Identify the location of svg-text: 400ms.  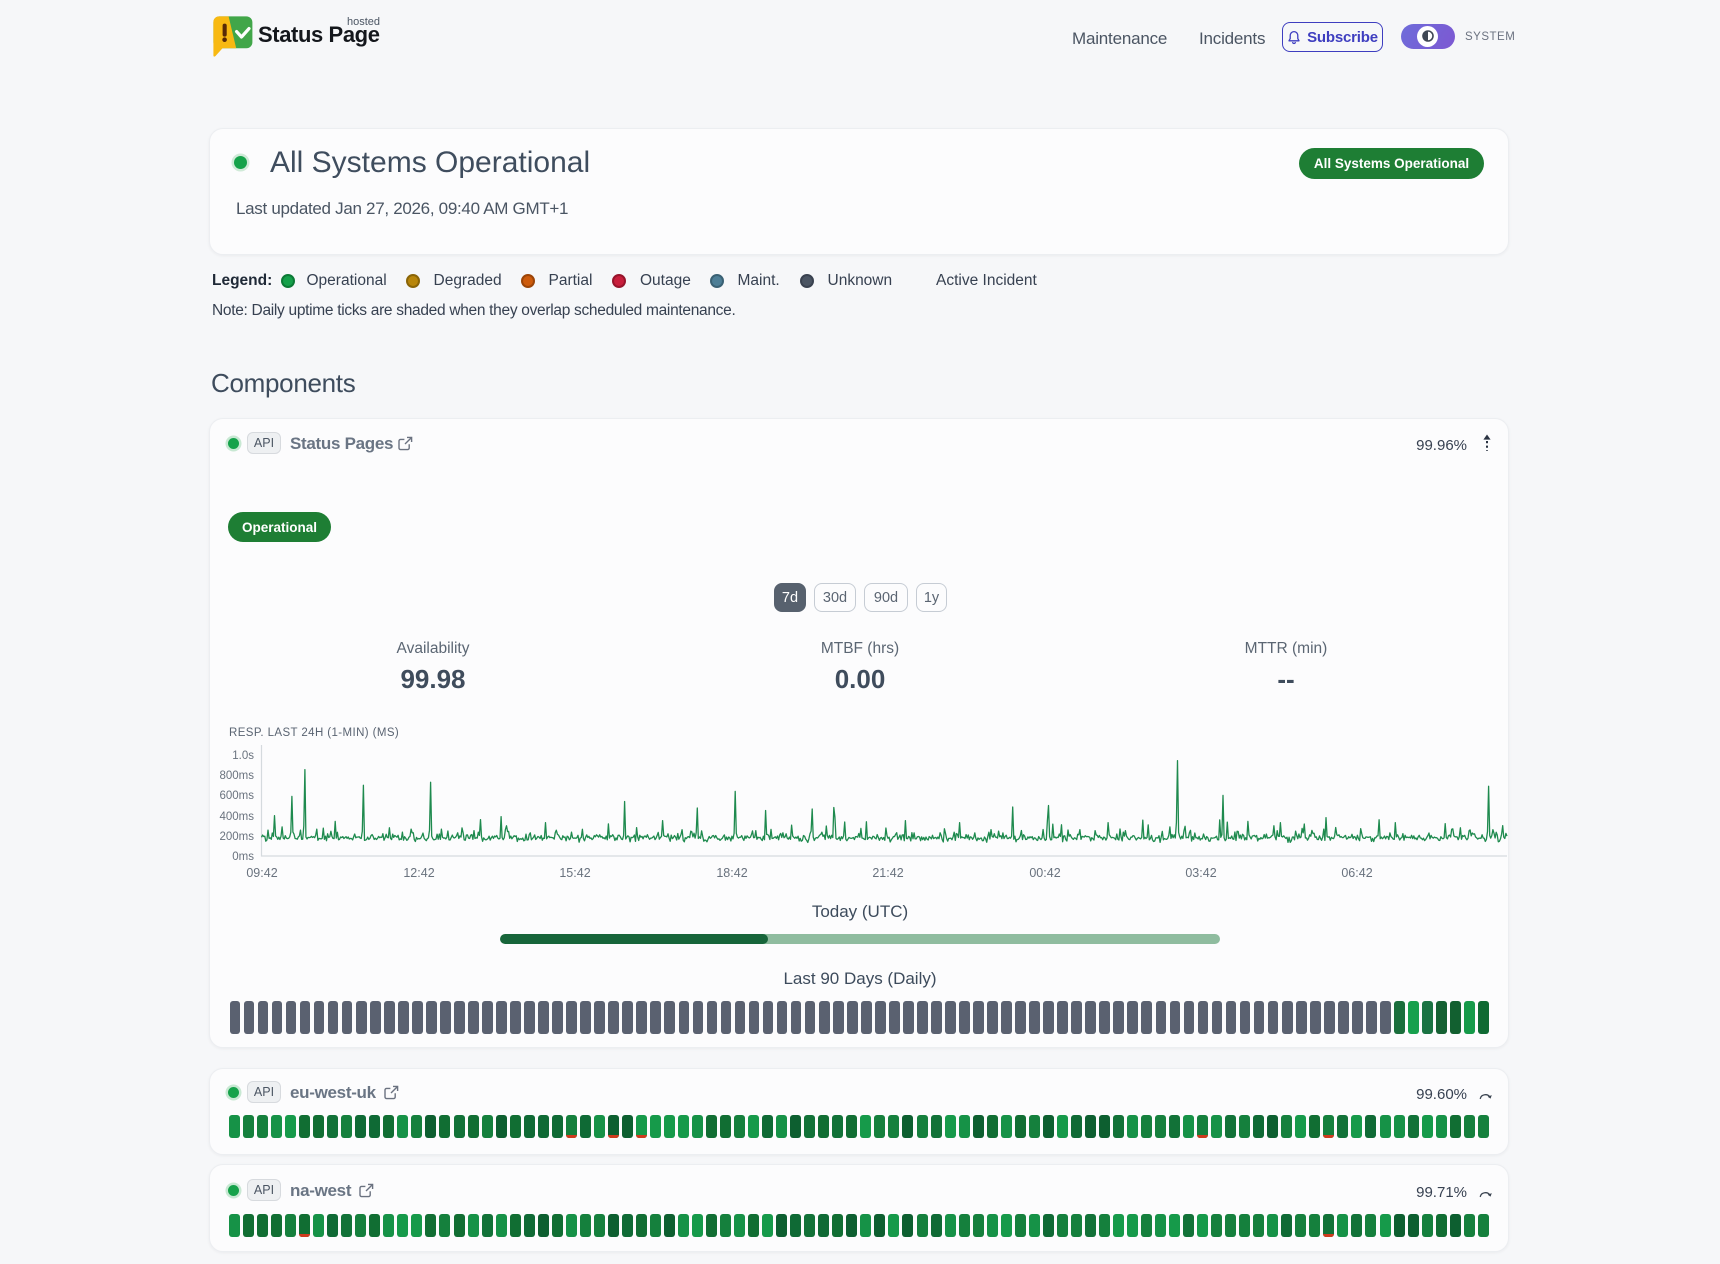
(236, 817).